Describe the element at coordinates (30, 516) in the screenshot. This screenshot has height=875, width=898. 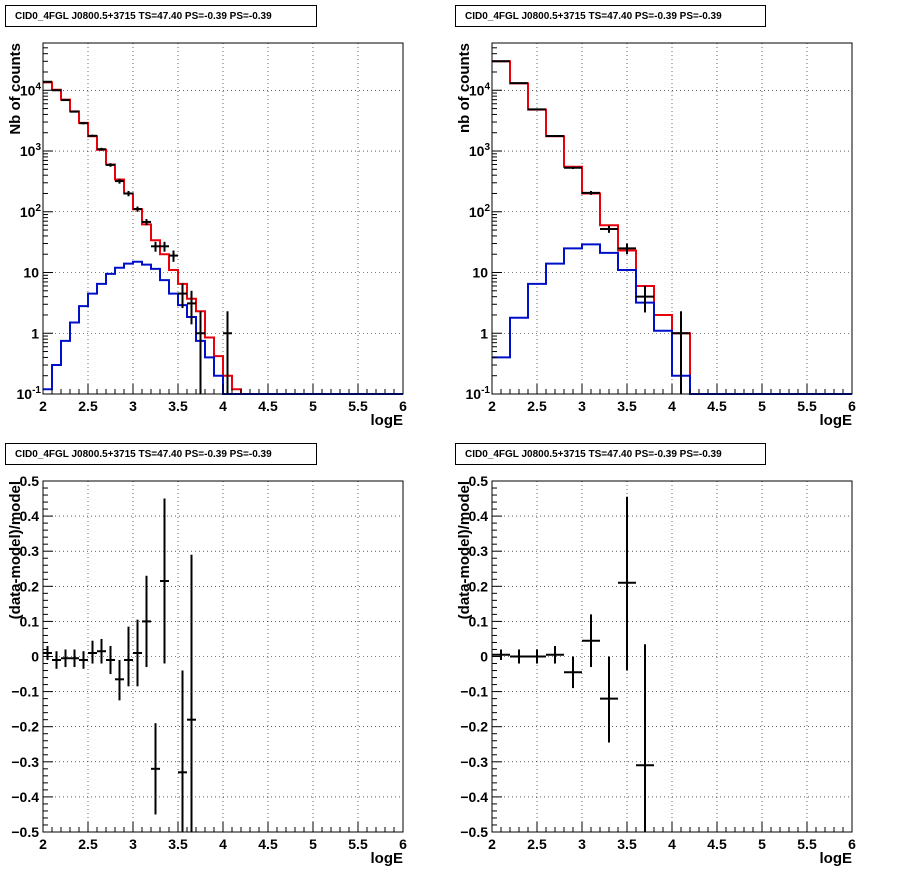
I see `y-tick-label: 0.4` at that location.